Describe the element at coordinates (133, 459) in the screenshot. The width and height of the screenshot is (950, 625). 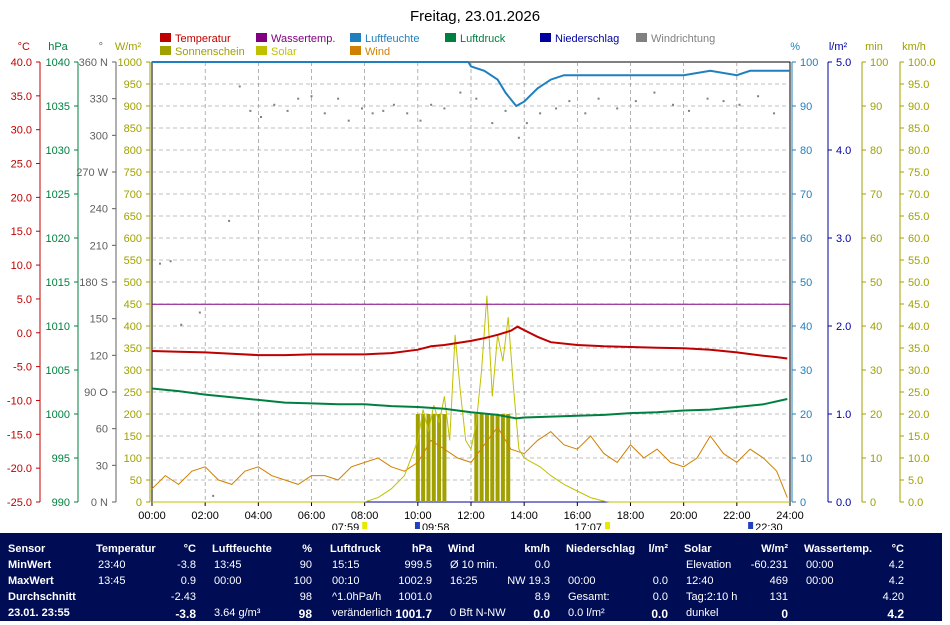
I see `solar-tick-label: 100` at that location.